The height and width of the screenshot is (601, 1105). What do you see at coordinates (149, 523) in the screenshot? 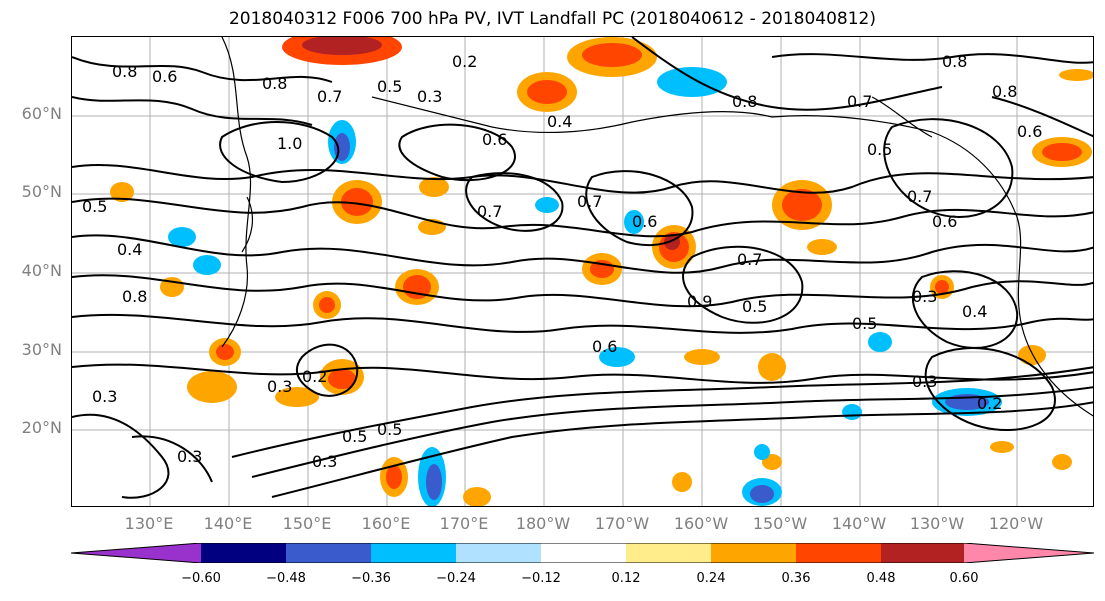
I see `lon-label-130e: 130°E` at bounding box center [149, 523].